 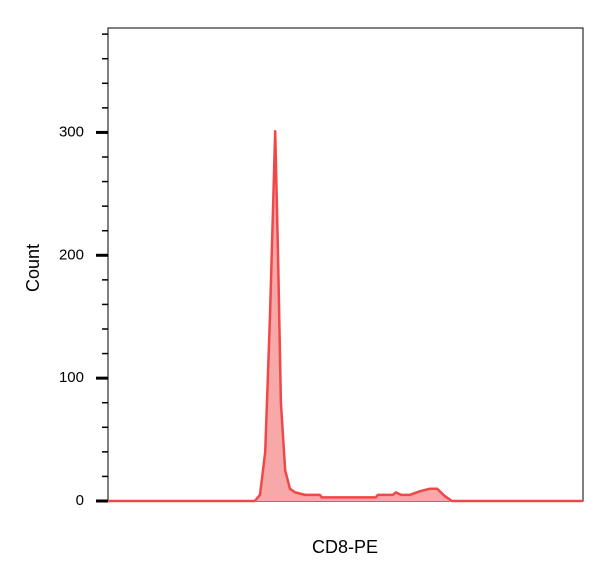 I want to click on y-tick-label: 300, so click(x=71, y=131).